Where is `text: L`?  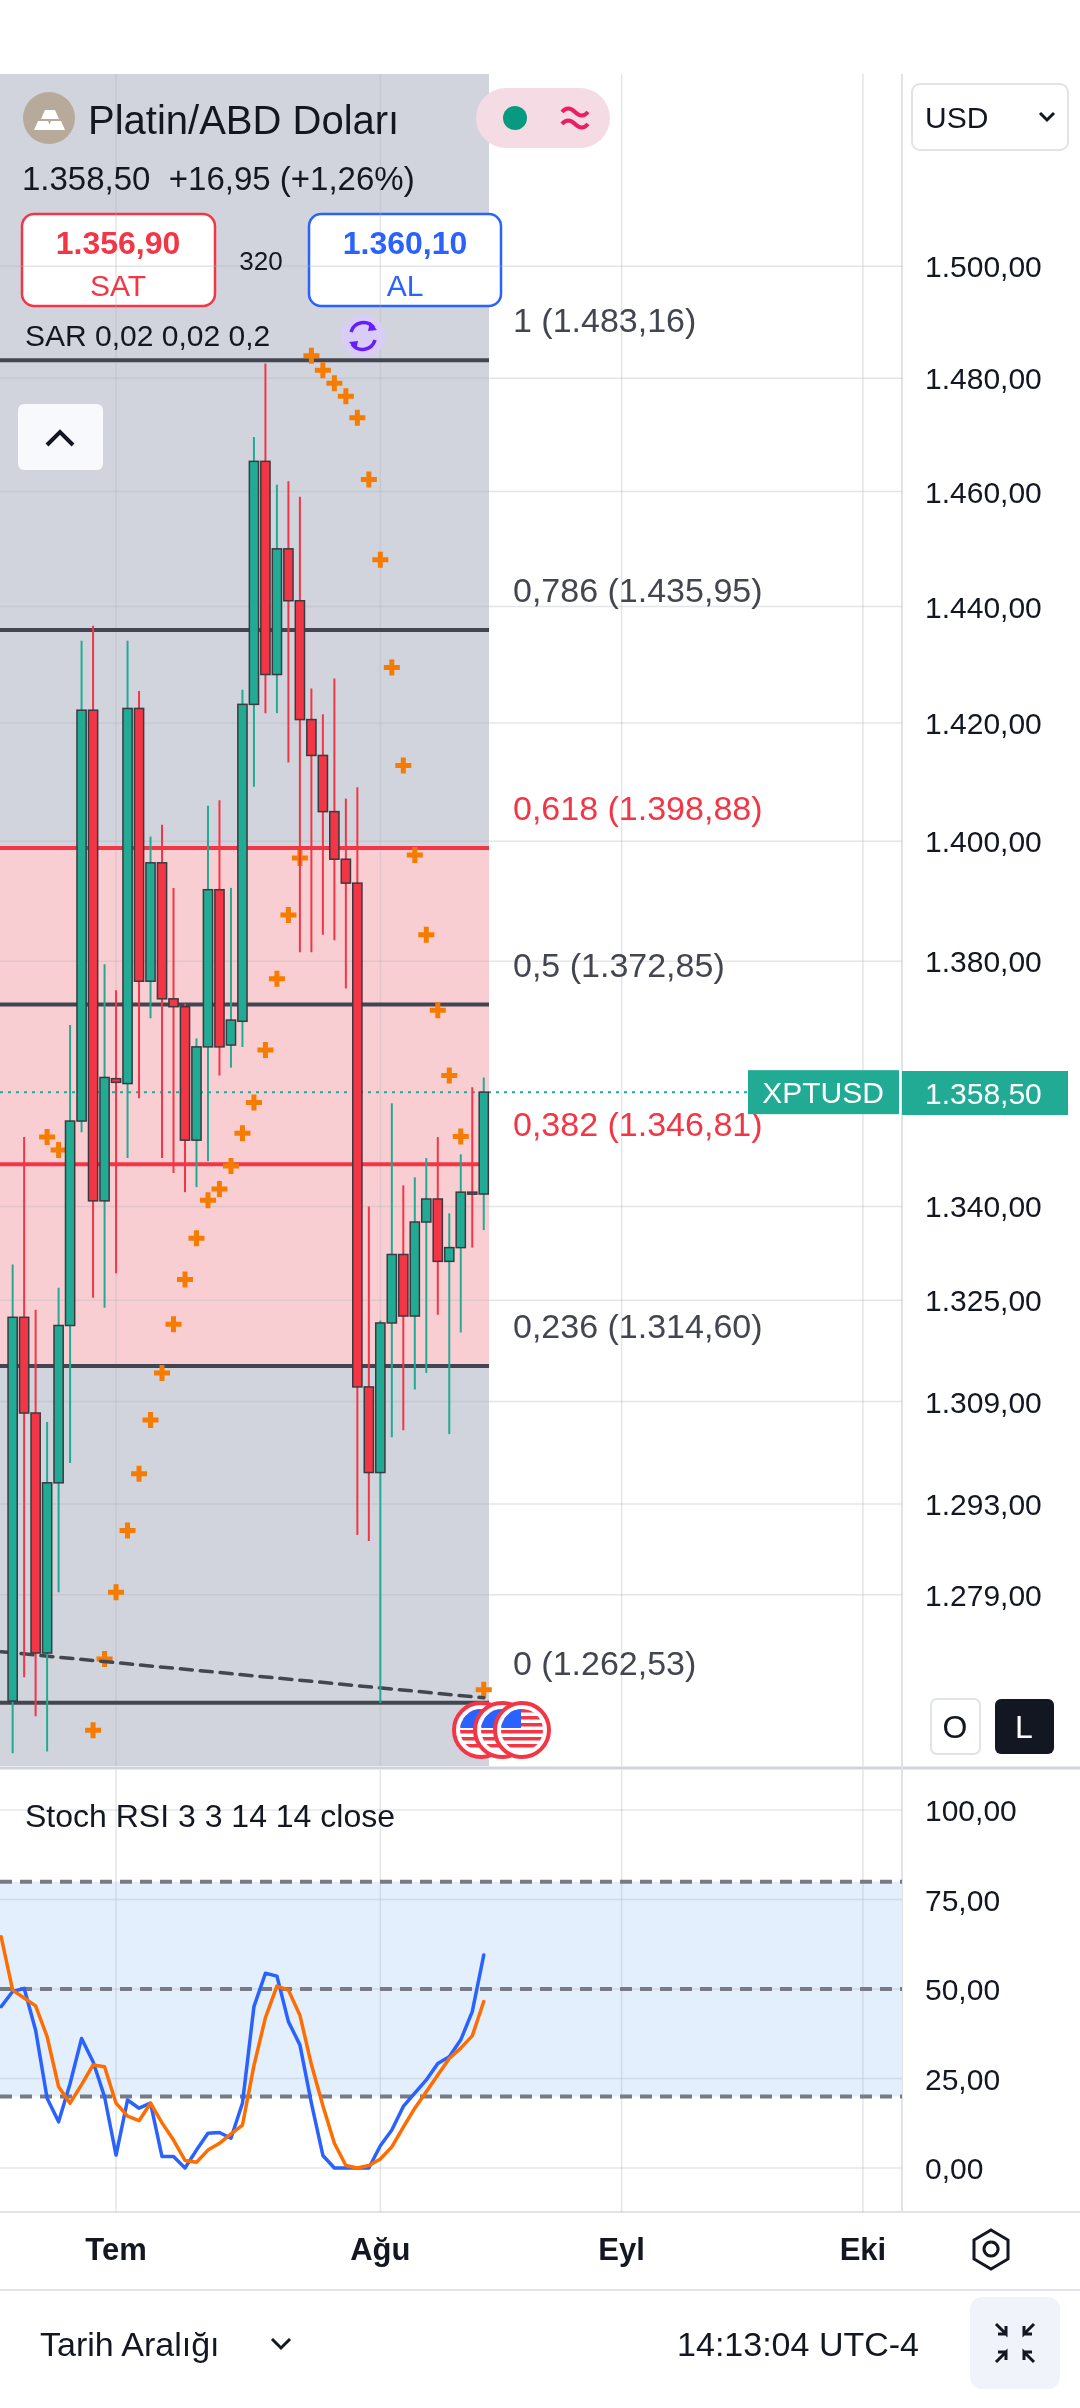 text: L is located at coordinates (1024, 1727).